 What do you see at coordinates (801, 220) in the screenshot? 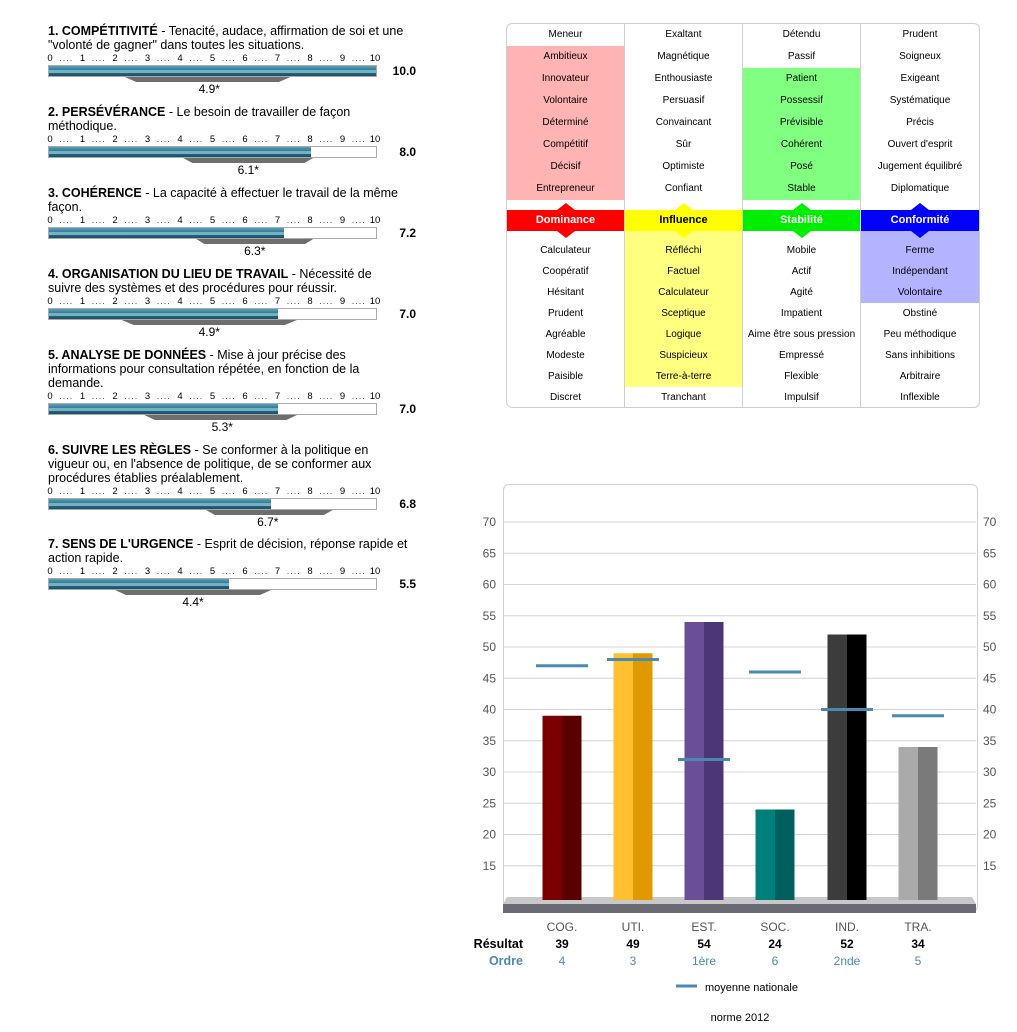
I see `disc-header: Stabilité` at bounding box center [801, 220].